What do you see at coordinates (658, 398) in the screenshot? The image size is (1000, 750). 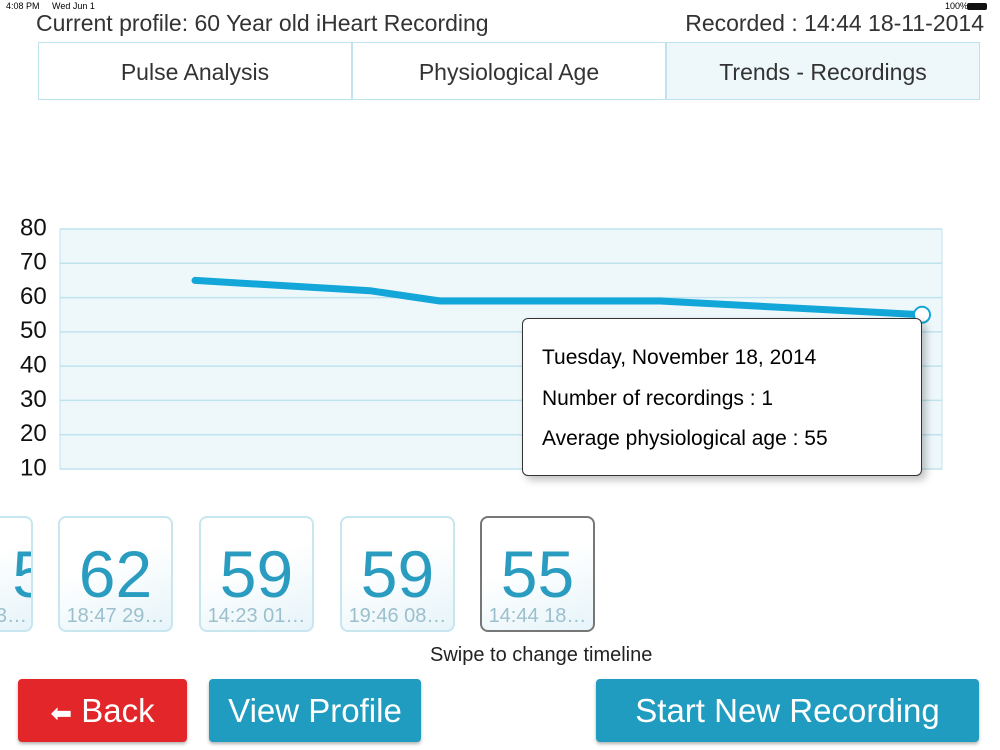 I see `tooltip-count: Number of recordings : 1` at bounding box center [658, 398].